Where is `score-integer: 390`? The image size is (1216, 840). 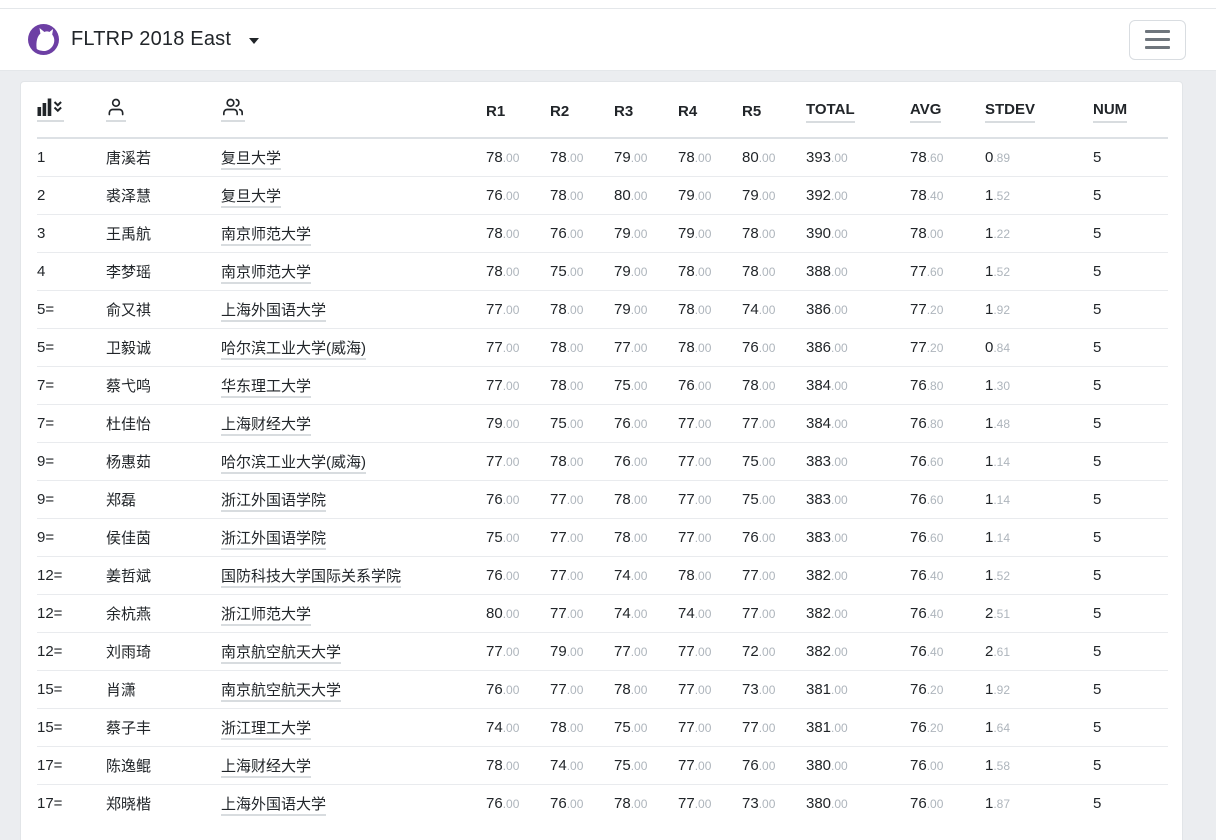
score-integer: 390 is located at coordinates (819, 233).